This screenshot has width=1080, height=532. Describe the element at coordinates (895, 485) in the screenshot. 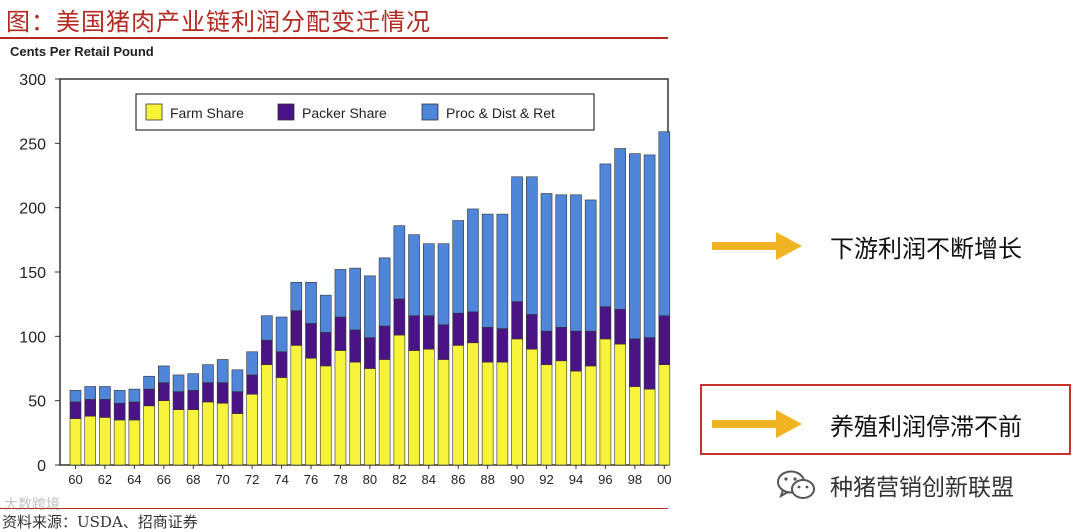

I see `watermark-right: 种猪营销创新联盟` at that location.